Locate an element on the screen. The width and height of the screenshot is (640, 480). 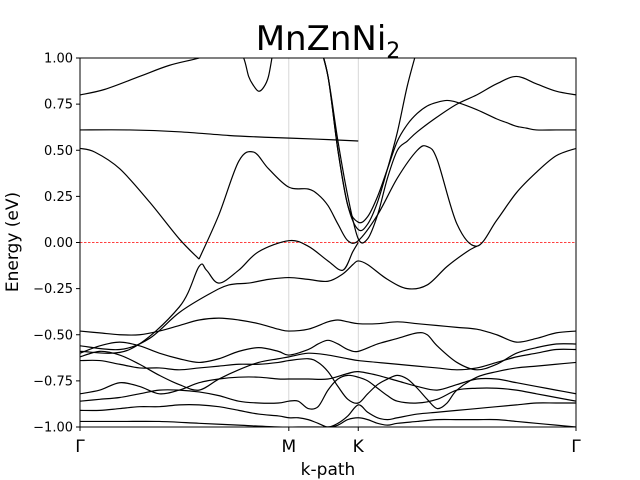
chart-title: MnZnNi2 is located at coordinates (328, 41).